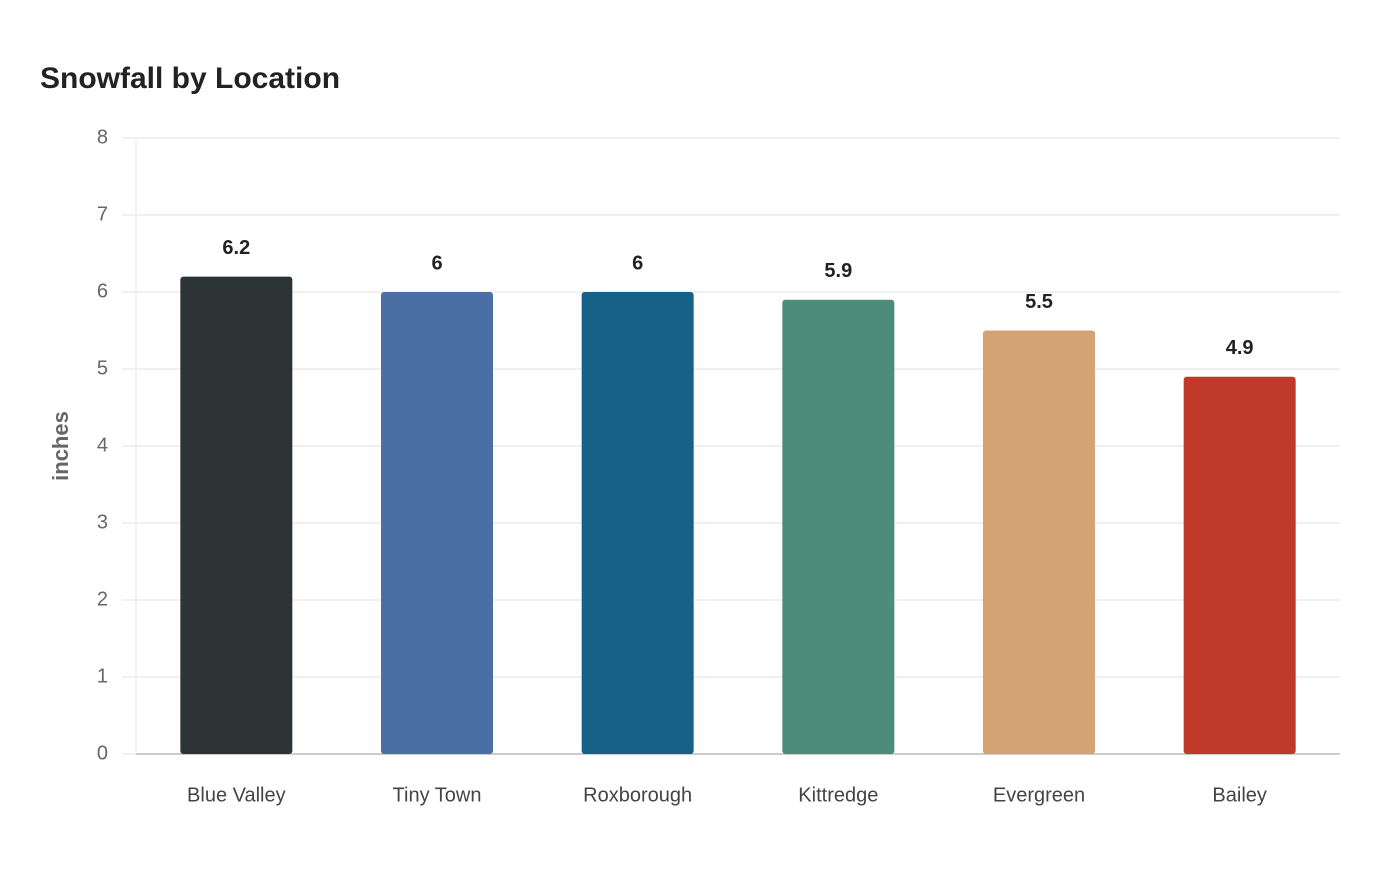  I want to click on y-tick-label: 2, so click(102, 599).